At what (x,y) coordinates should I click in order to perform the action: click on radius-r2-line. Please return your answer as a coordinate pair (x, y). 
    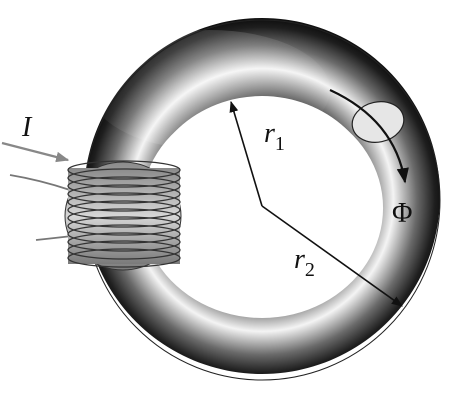
    Looking at the image, I should click on (332, 256).